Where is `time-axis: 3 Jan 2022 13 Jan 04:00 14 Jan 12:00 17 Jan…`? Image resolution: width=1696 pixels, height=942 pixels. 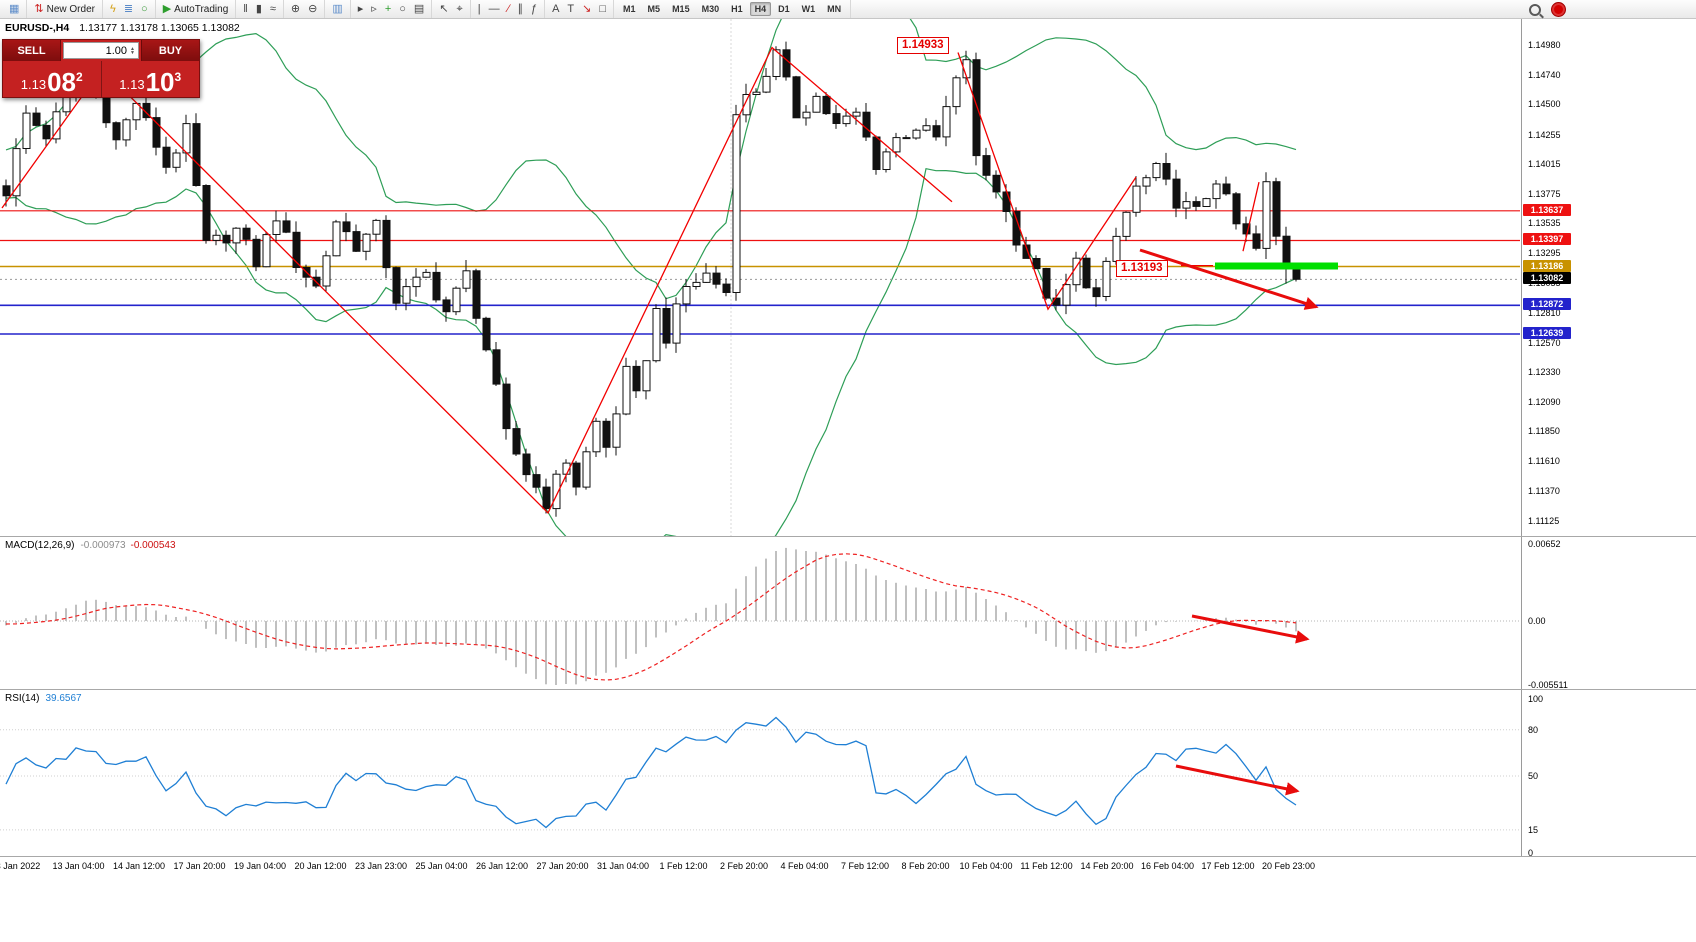
time-axis: 3 Jan 2022 13 Jan 04:00 14 Jan 12:00 17 Jan… is located at coordinates (848, 899).